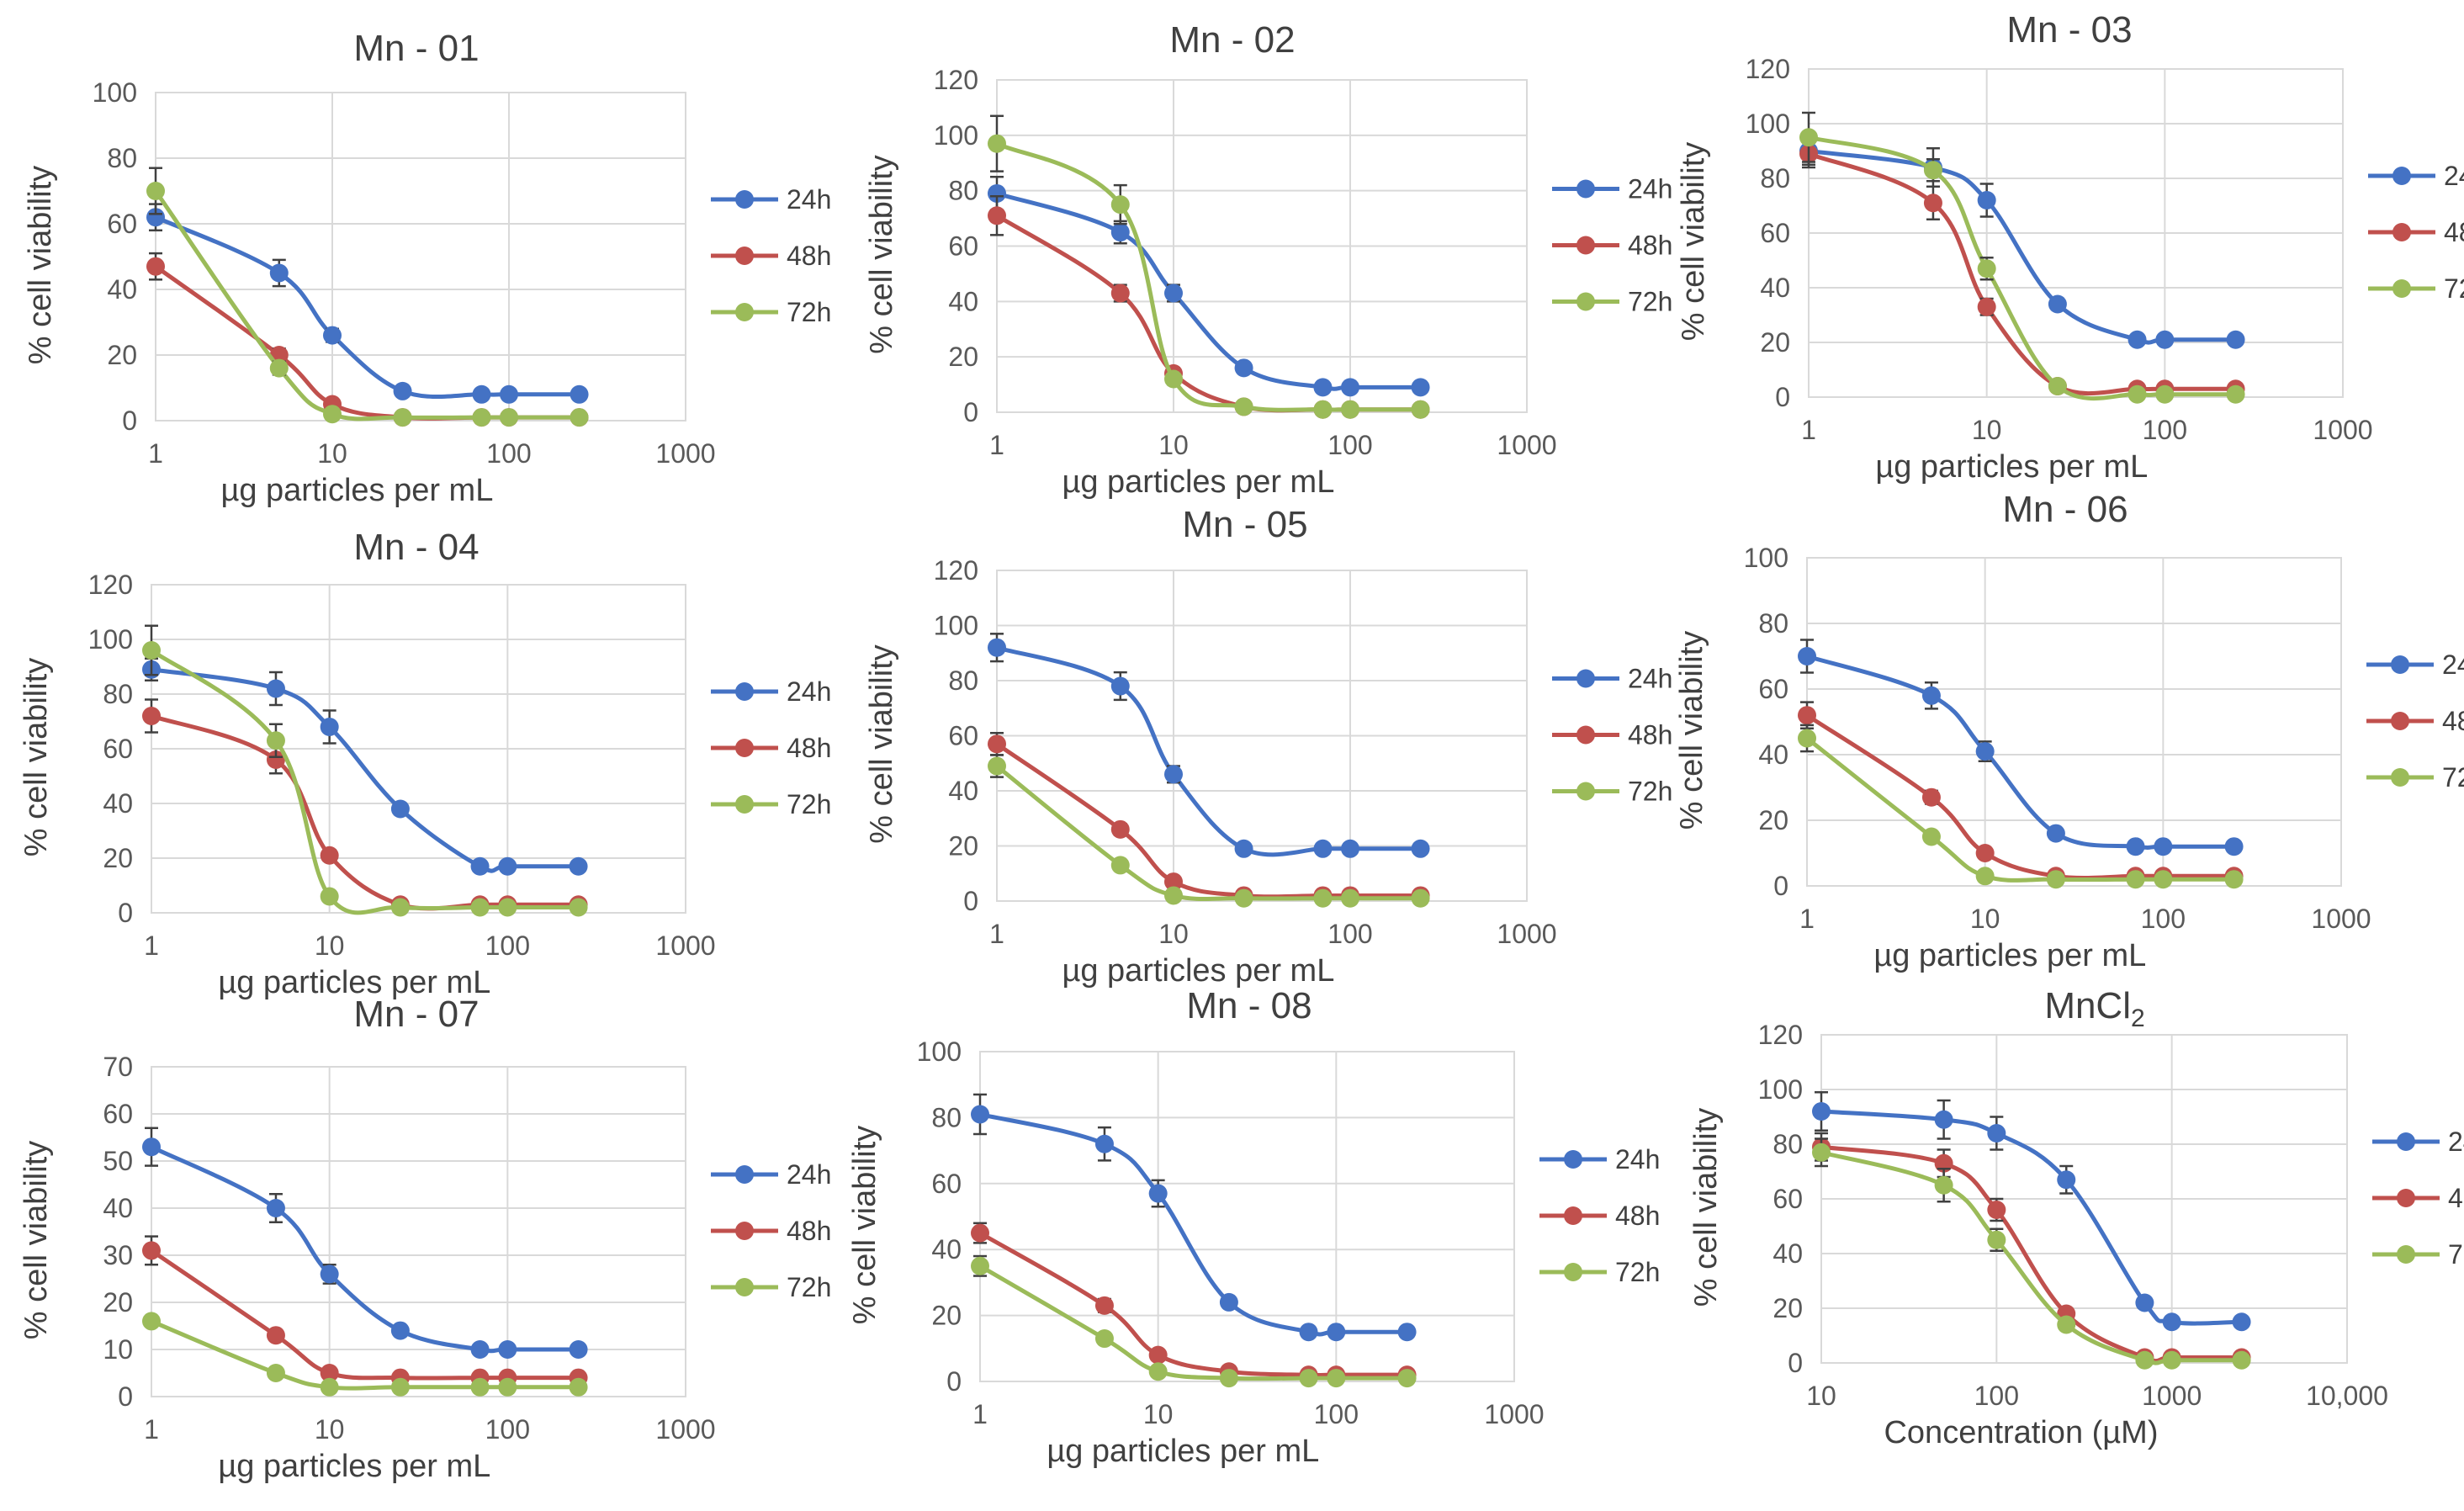 Image resolution: width=2464 pixels, height=1511 pixels. What do you see at coordinates (1209, 286) in the screenshot?
I see `series-24h` at bounding box center [1209, 286].